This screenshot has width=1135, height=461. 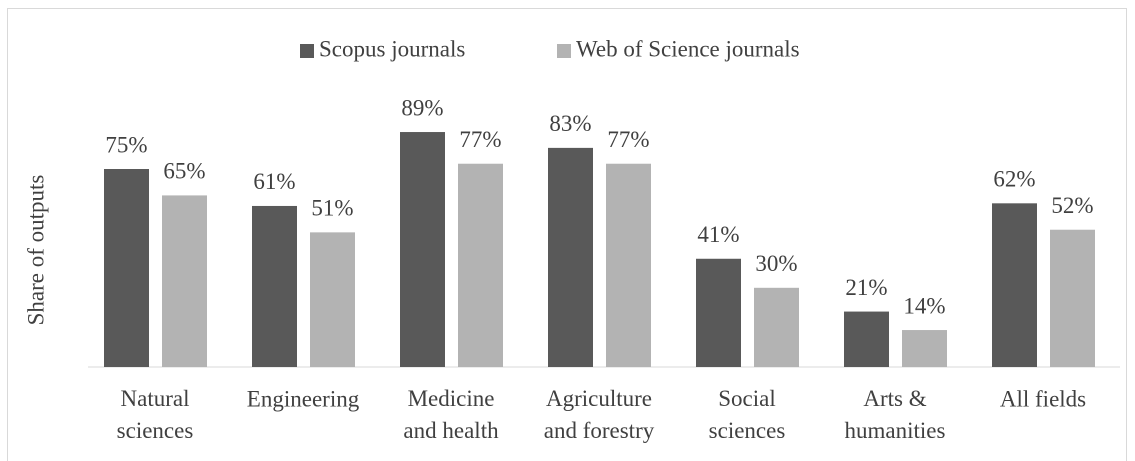 I want to click on x-tick-label: All fields, so click(x=1043, y=398).